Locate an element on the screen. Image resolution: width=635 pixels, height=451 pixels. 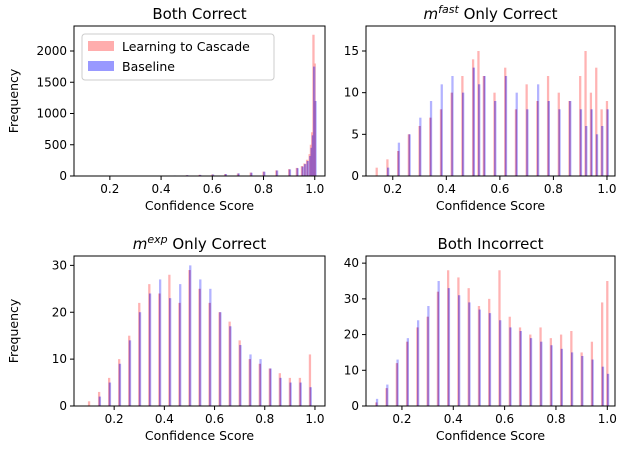
legend: Learning to Cascade Baseline is located at coordinates (178, 57).